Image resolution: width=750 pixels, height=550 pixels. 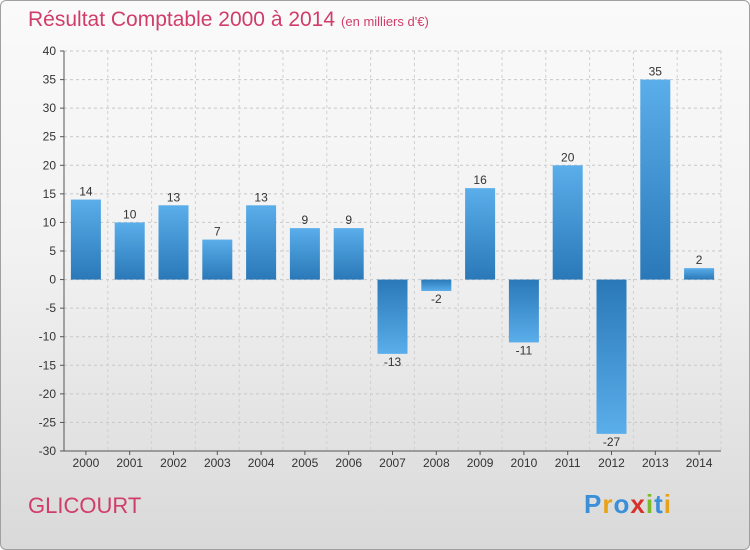 What do you see at coordinates (524, 463) in the screenshot?
I see `x-tick-label: 2010` at bounding box center [524, 463].